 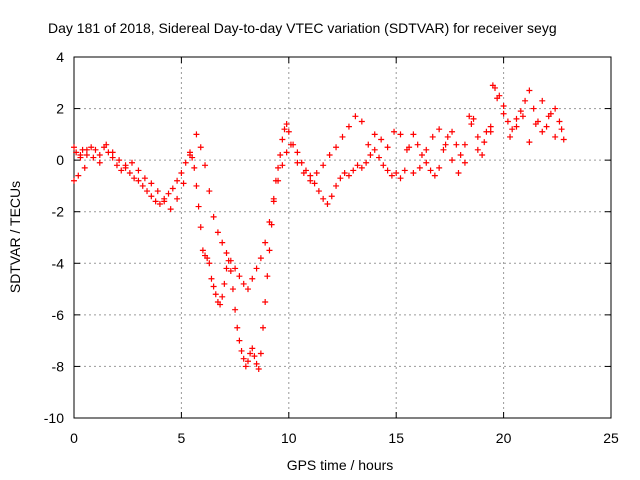 I want to click on x-tick-label: 20, so click(x=504, y=438).